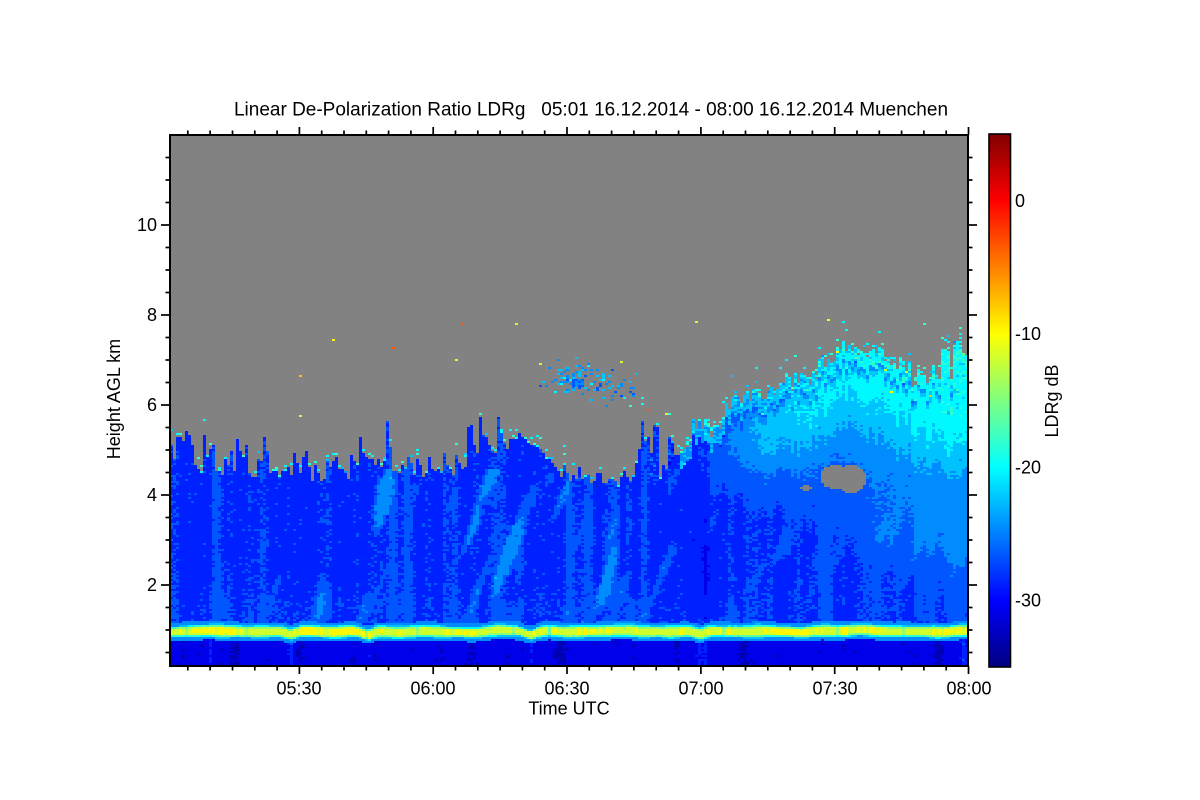 This screenshot has width=1200, height=800. Describe the element at coordinates (968, 689) in the screenshot. I see `svg-text: 08:00` at that location.